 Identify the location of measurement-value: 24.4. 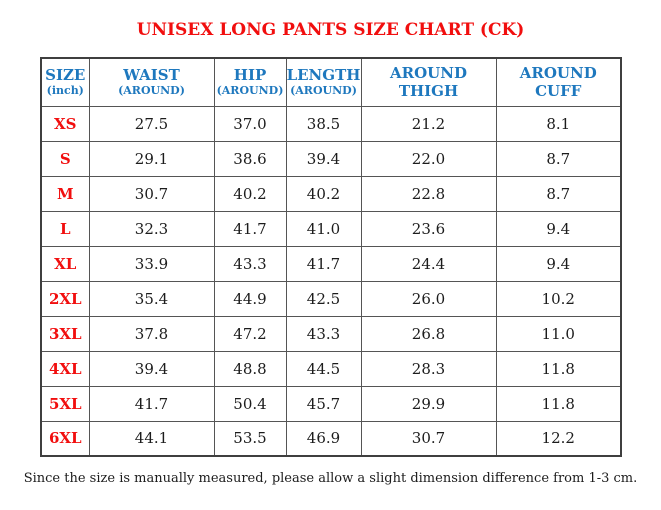
(428, 263).